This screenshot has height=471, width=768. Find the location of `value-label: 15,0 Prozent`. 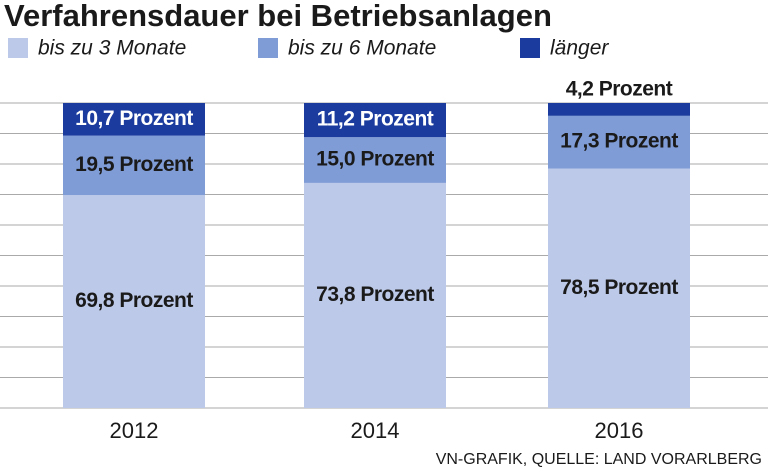

value-label: 15,0 Prozent is located at coordinates (375, 159).